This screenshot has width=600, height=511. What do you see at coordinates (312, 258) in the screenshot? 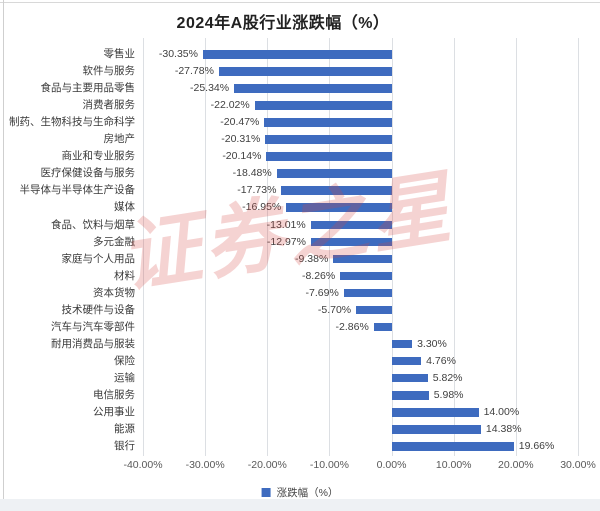
I see `value-label: -9.38%` at bounding box center [312, 258].